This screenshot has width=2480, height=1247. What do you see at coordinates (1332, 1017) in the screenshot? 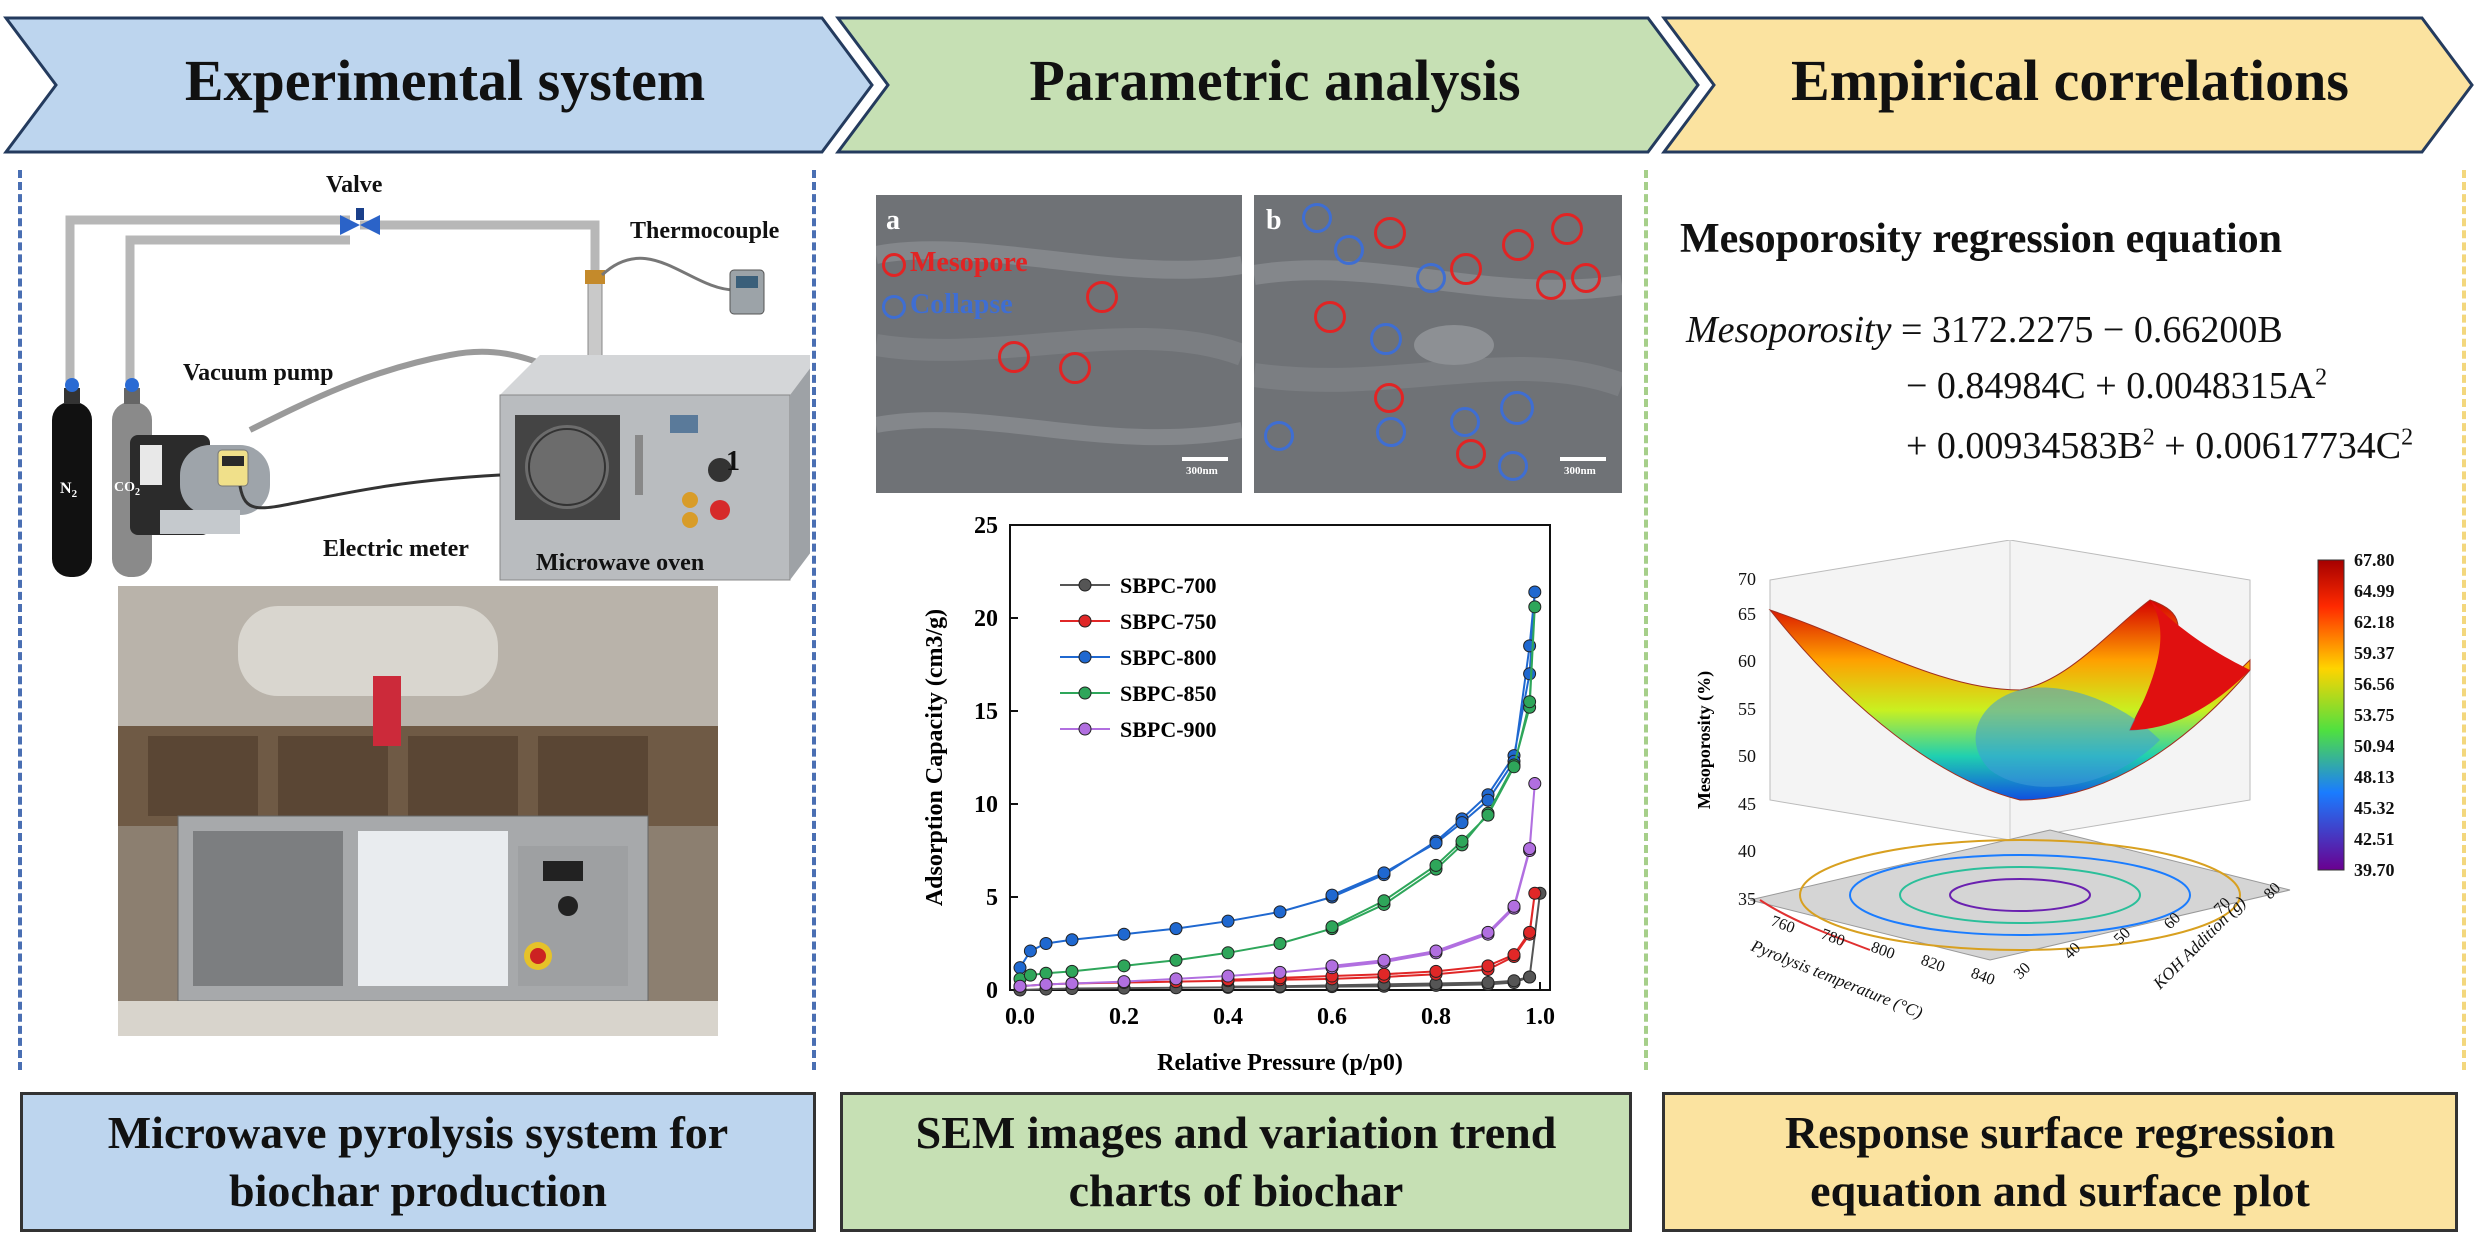
I see `x-tick-label: 0.6` at bounding box center [1332, 1017].